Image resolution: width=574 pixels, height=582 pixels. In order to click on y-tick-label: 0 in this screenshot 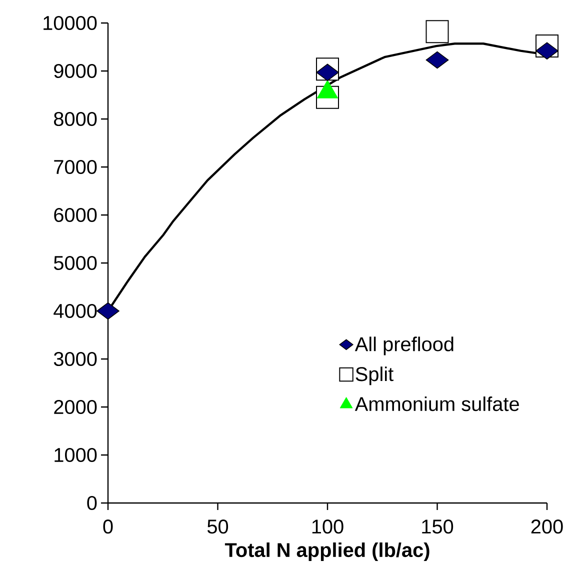, I will do `click(92, 503)`.